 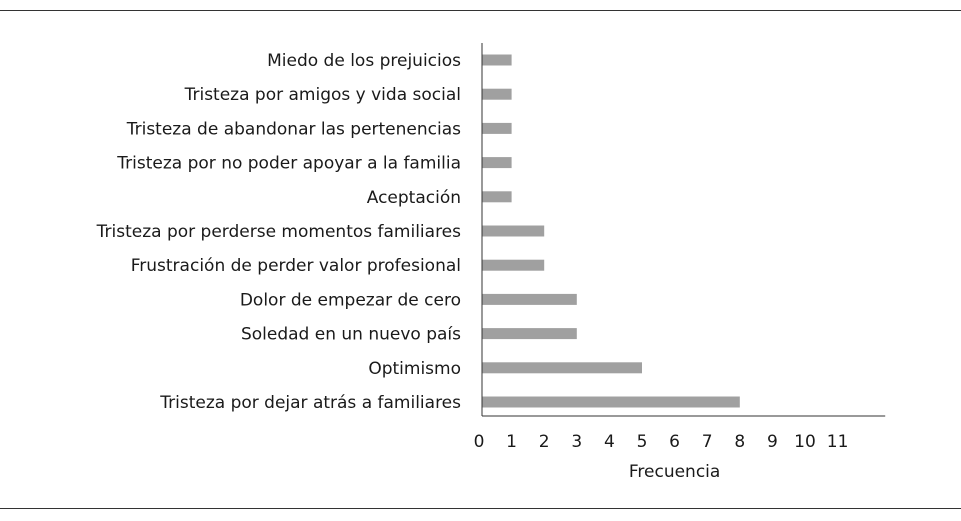 What do you see at coordinates (322, 95) in the screenshot?
I see `category-label: Tristeza por amigos y vida social` at bounding box center [322, 95].